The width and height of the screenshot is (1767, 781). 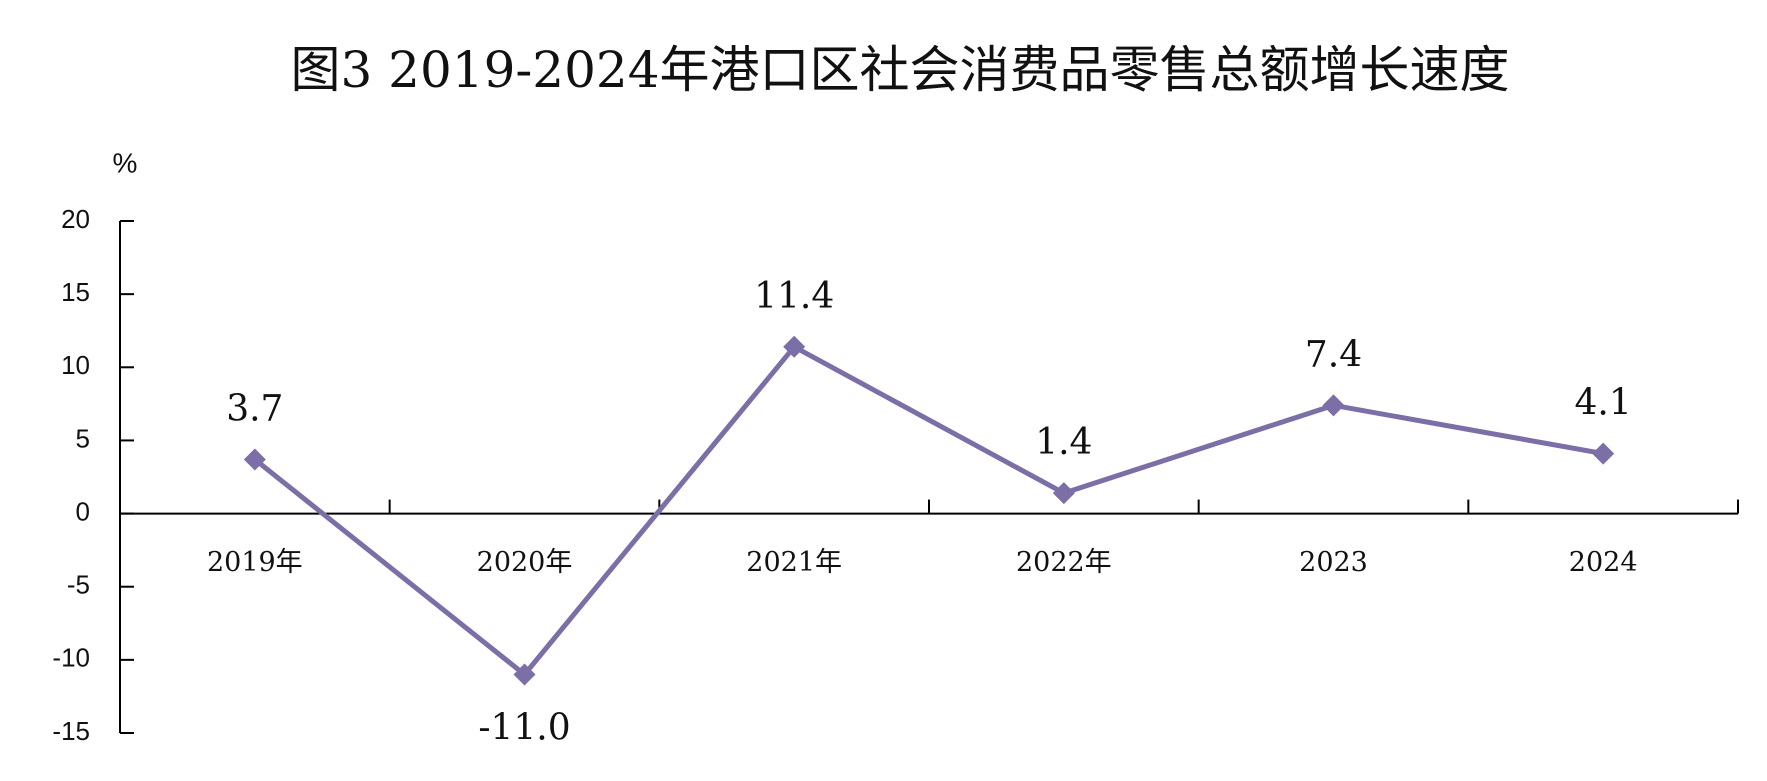 I want to click on x-tick-label: 2020年, so click(x=525, y=562).